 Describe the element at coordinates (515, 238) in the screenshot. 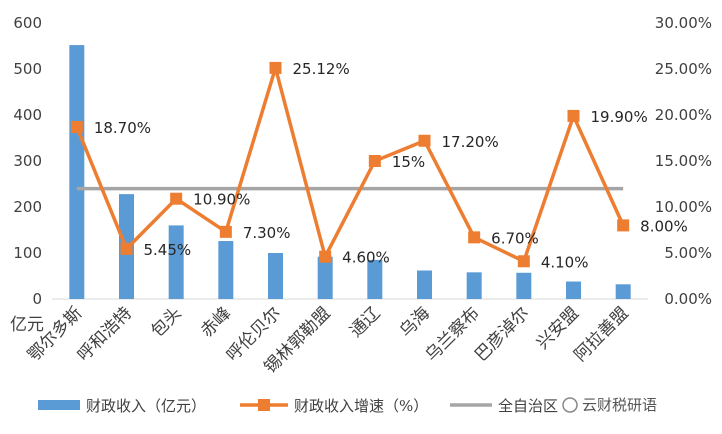

I see `data-label: 6.70%` at that location.